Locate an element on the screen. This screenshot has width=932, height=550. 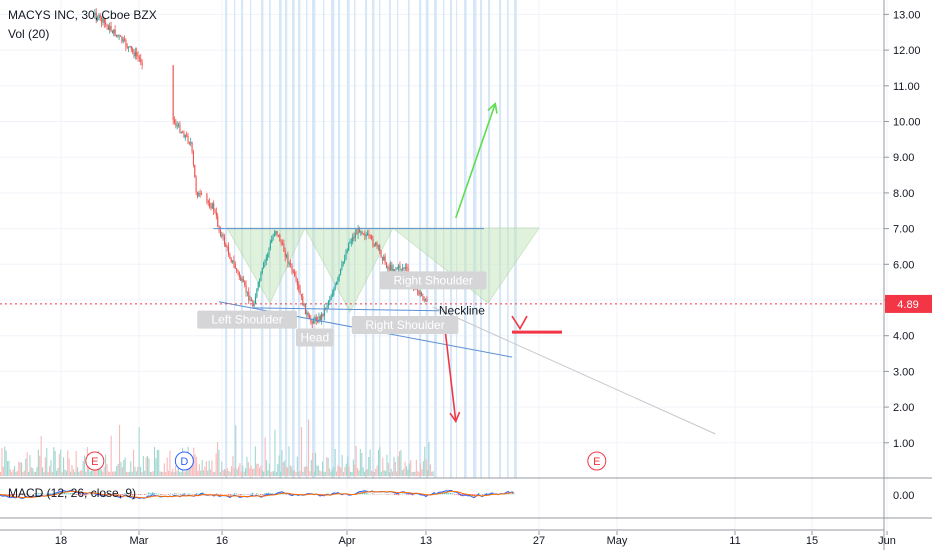
trend-extension-line is located at coordinates (574, 370).